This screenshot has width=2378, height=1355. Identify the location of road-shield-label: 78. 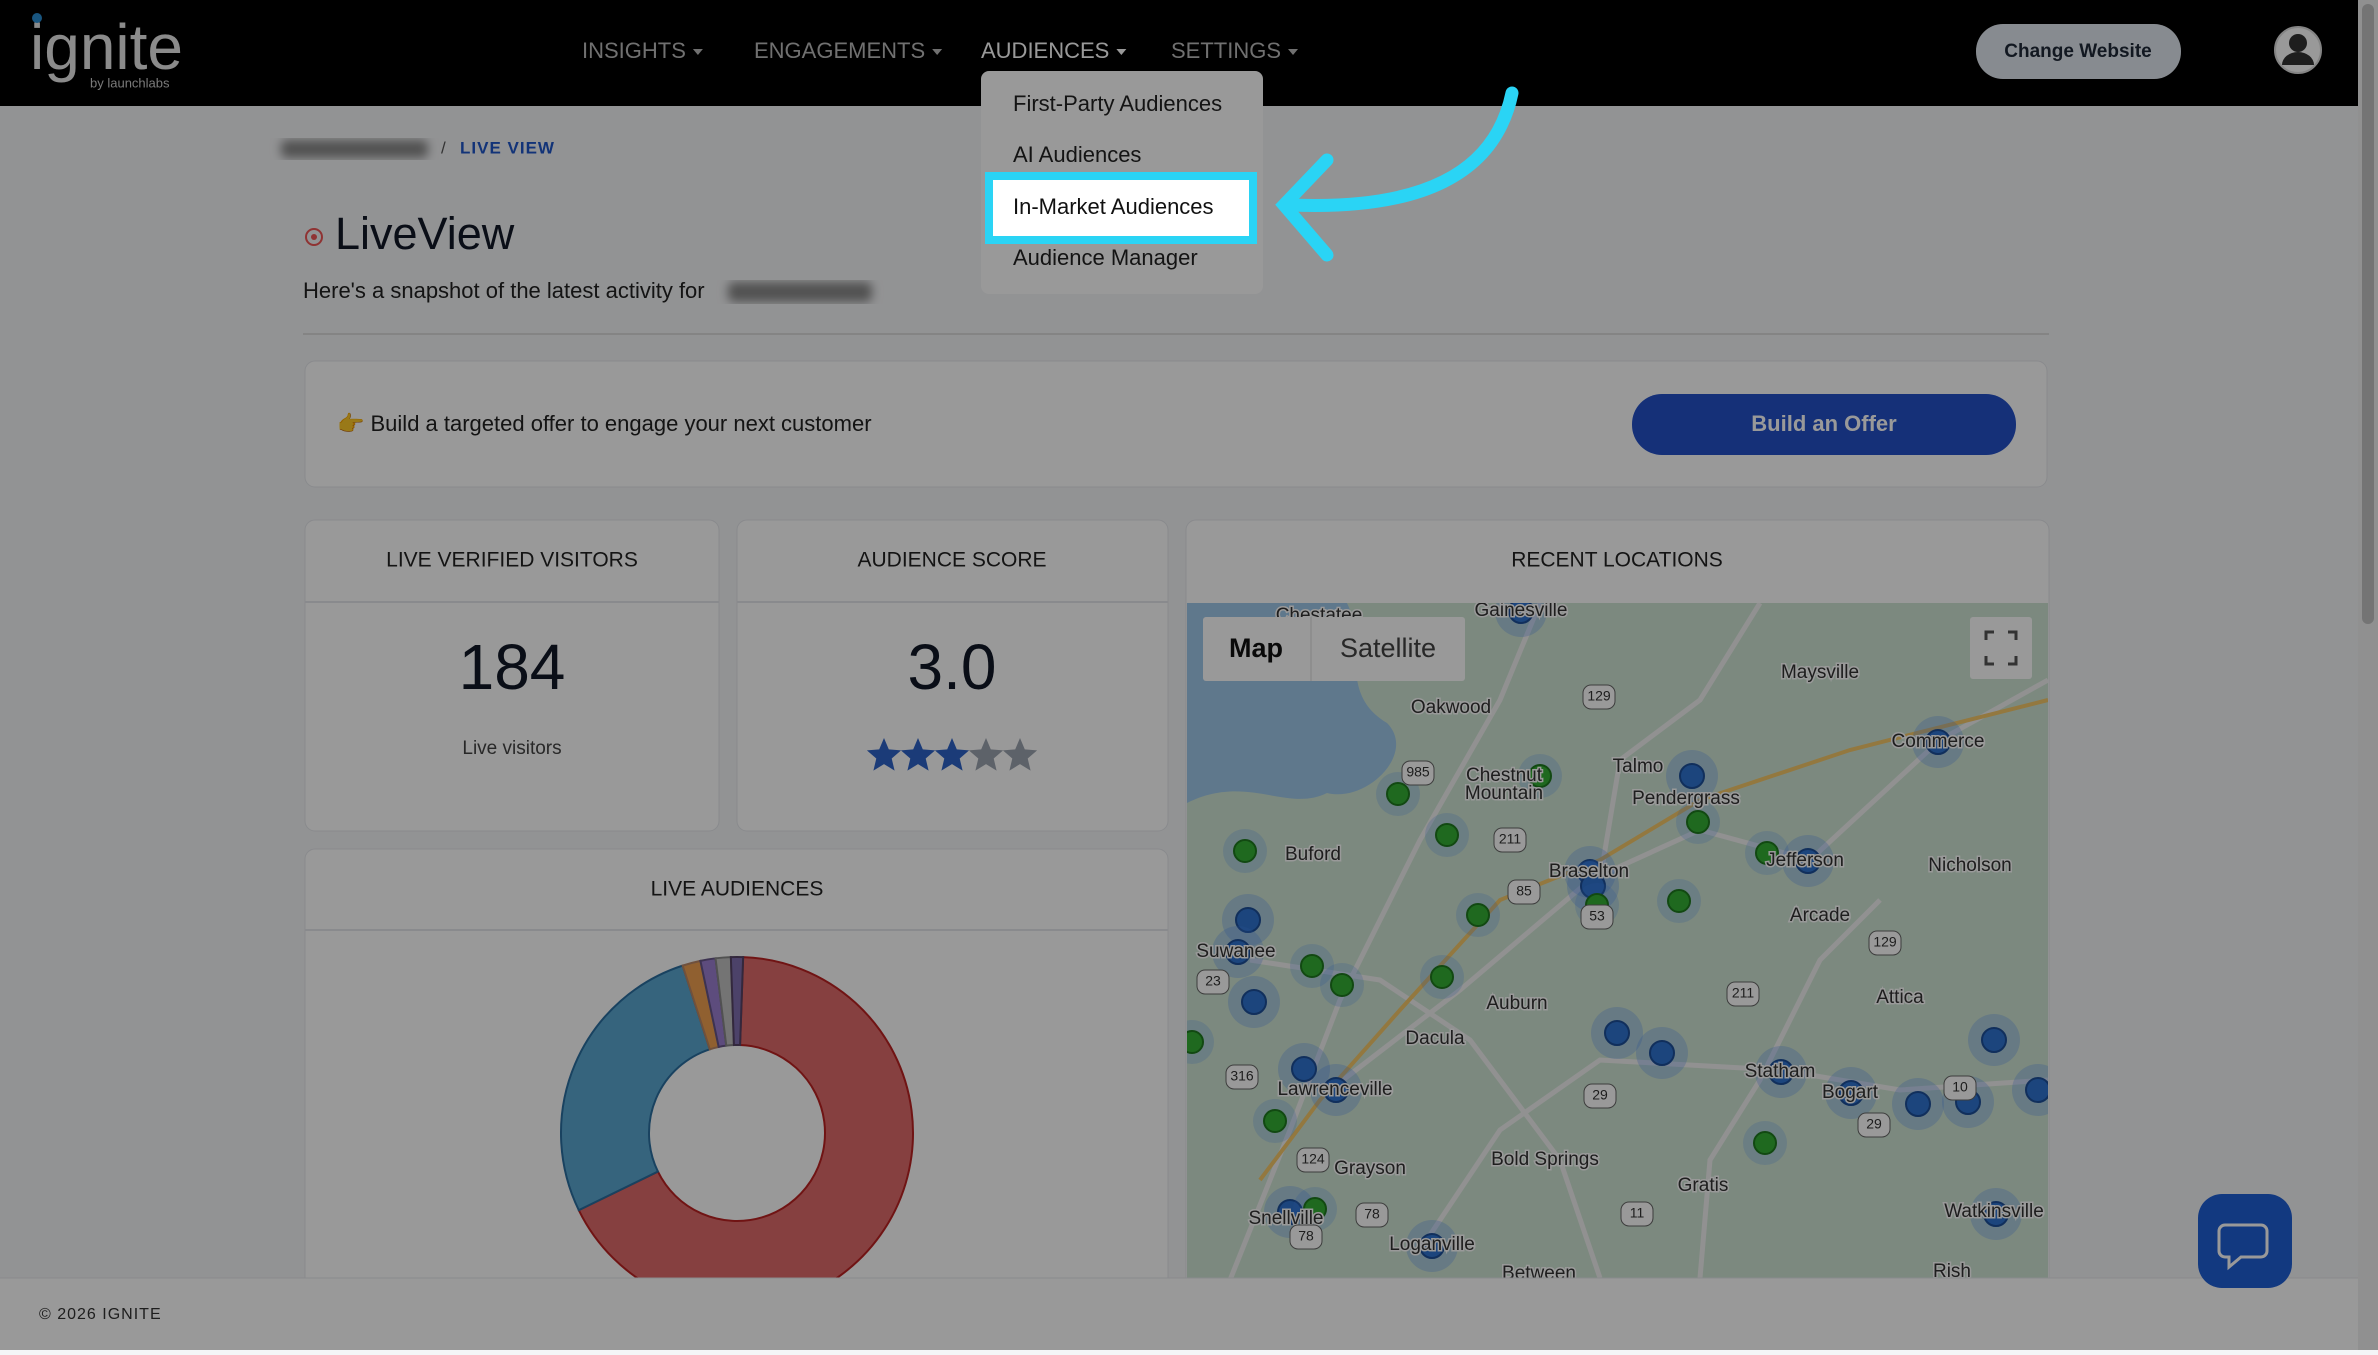
(1306, 1236).